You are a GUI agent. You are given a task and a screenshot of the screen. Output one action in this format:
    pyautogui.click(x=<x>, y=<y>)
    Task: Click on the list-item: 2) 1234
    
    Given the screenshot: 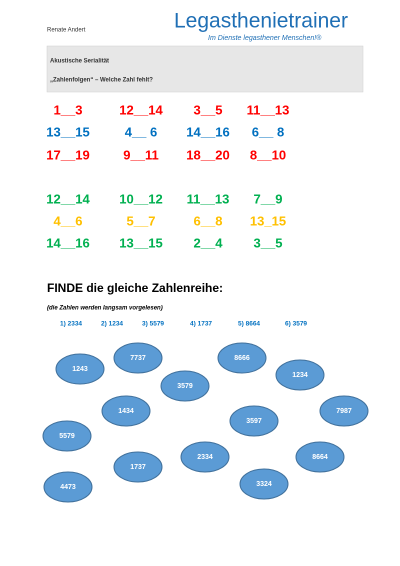 What is the action you would take?
    pyautogui.click(x=112, y=324)
    